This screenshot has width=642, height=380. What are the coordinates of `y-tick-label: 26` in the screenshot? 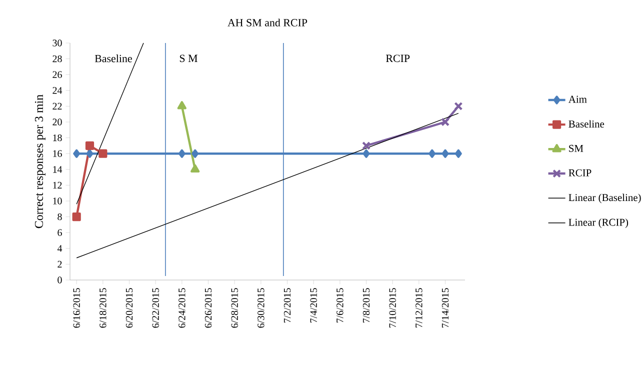 It's located at (57, 74).